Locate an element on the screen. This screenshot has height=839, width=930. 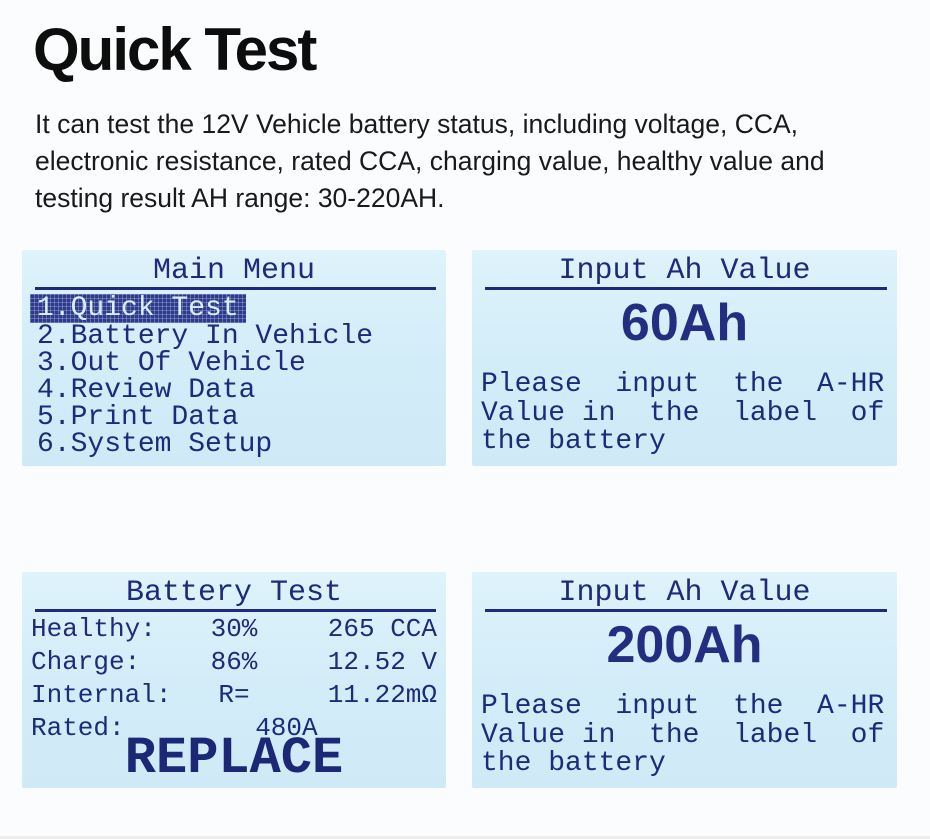
healthy-percent: 30% is located at coordinates (234, 629).